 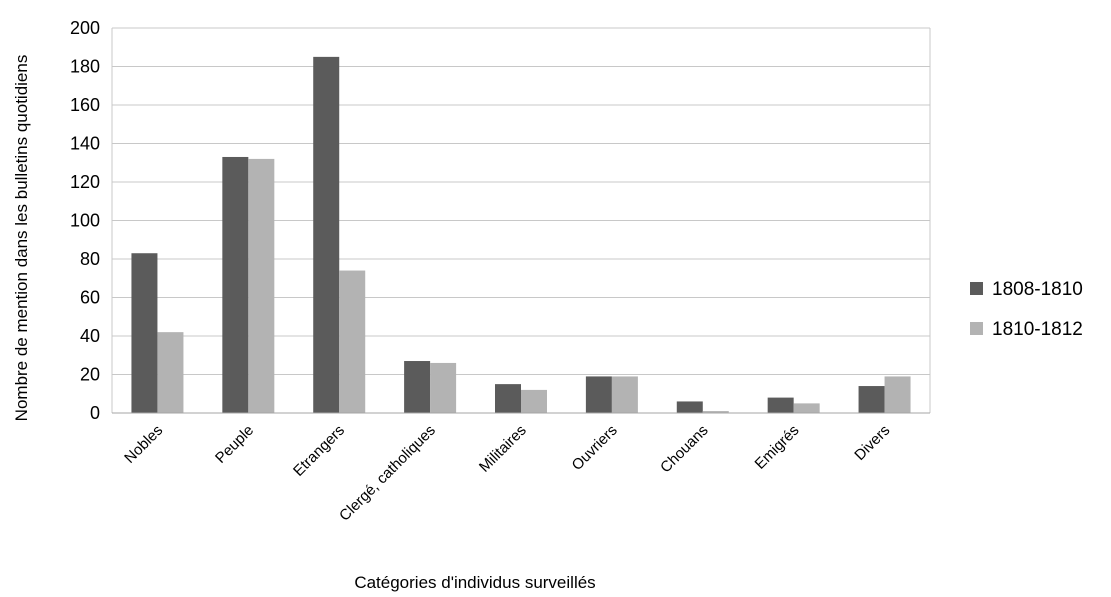 What do you see at coordinates (1026, 309) in the screenshot?
I see `legend: 1808-1810 1810-1812` at bounding box center [1026, 309].